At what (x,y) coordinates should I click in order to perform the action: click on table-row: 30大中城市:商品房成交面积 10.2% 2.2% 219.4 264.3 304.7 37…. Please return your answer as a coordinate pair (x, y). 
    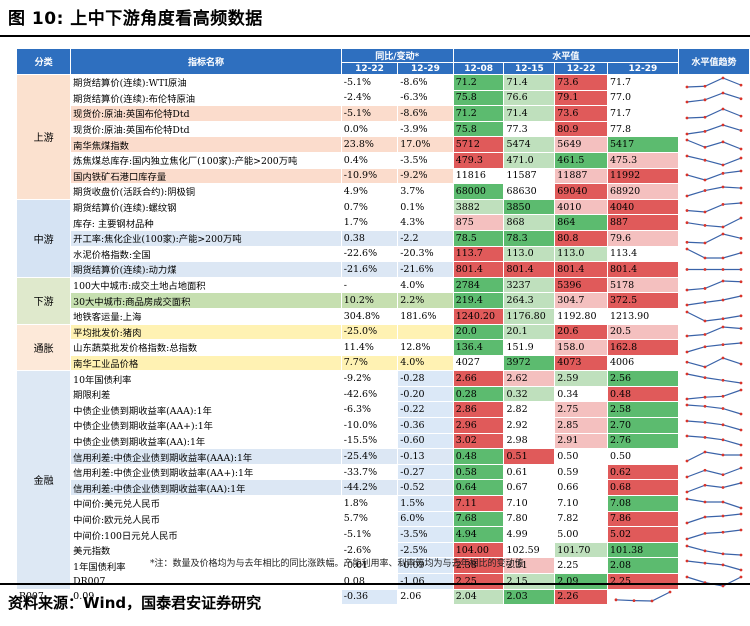
    Looking at the image, I should click on (383, 300).